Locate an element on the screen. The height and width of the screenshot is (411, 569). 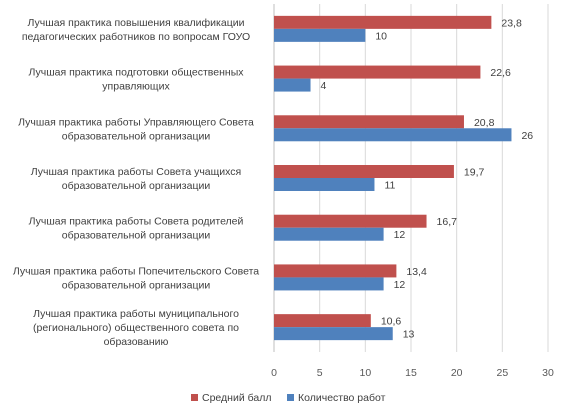
data-label: 4 is located at coordinates (324, 86).